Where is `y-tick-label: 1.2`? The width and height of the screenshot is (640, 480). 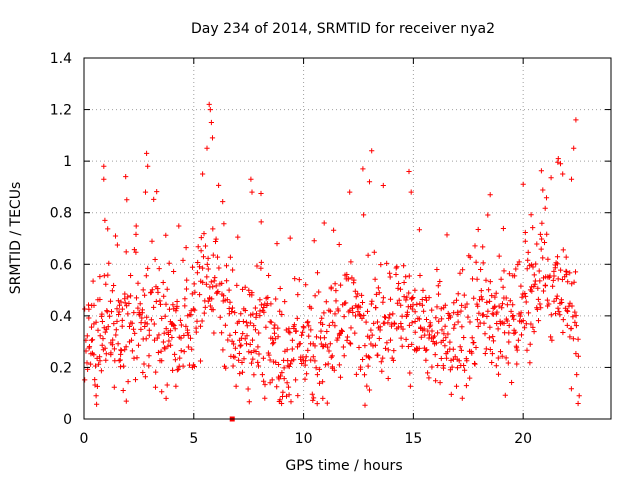
y-tick-label: 1.2 is located at coordinates (61, 111).